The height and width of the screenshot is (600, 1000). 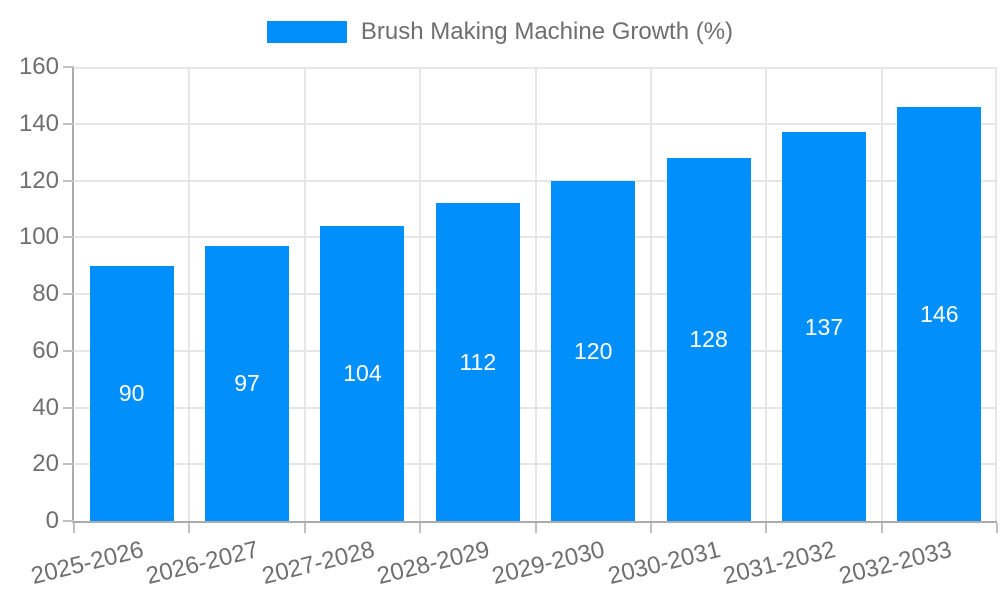 I want to click on bar-value-label: 90, so click(x=131, y=393).